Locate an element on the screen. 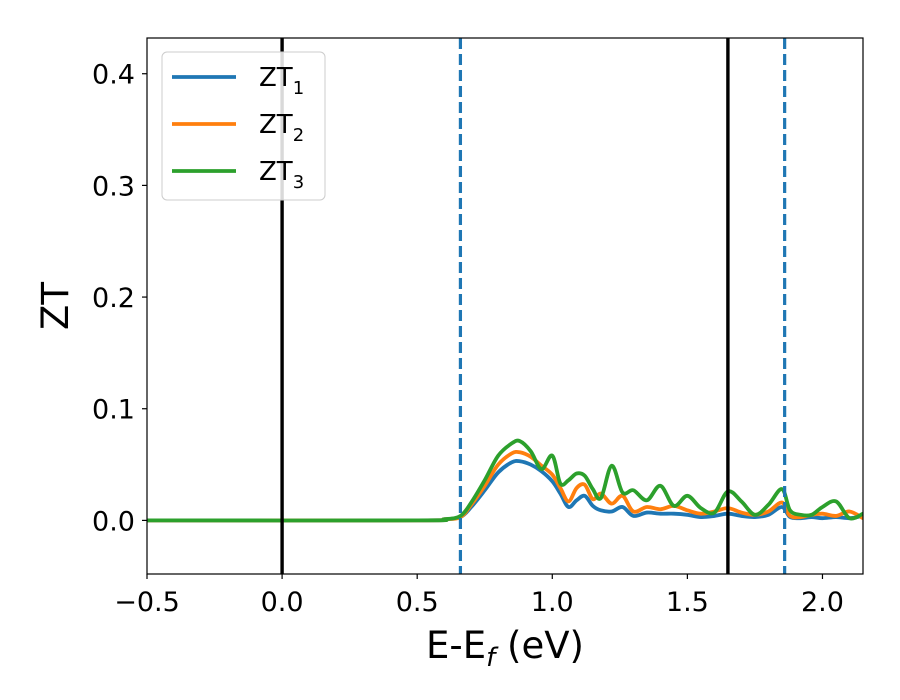  x-axis-label-unit: (eV) is located at coordinates (539, 645).